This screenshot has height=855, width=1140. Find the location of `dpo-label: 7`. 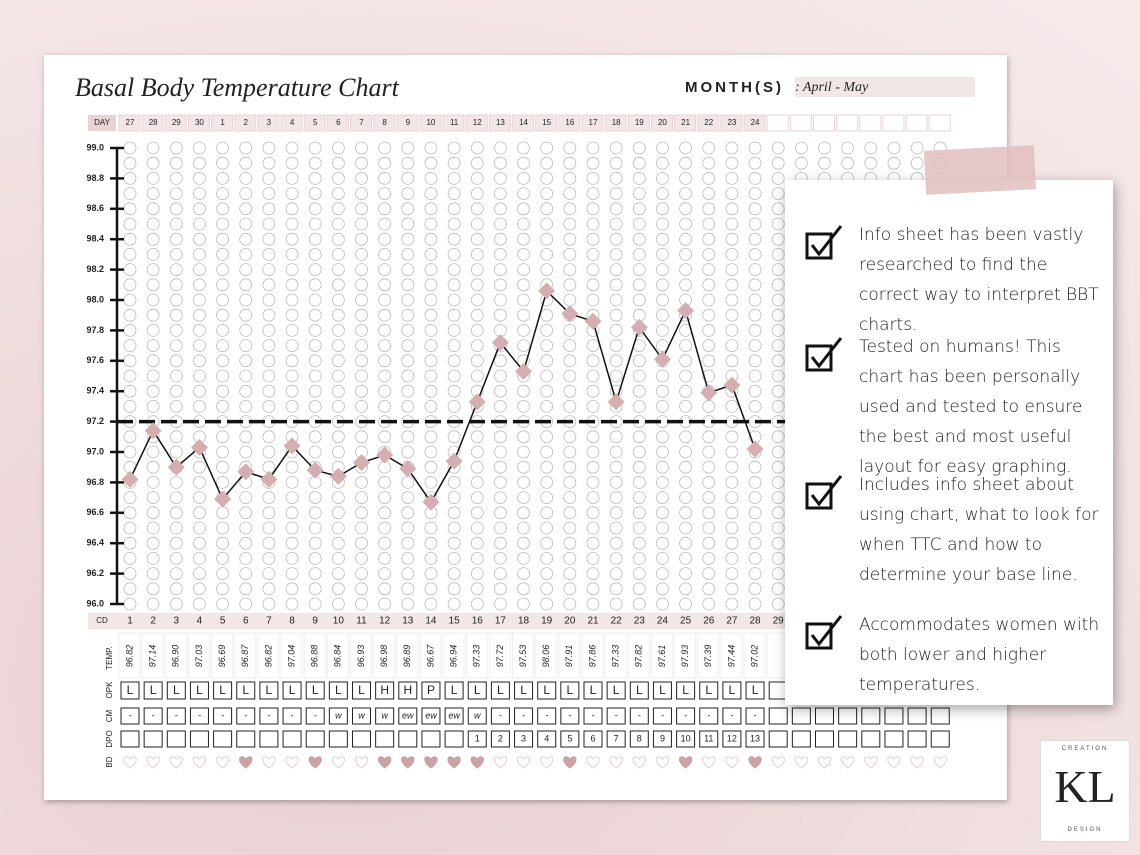

dpo-label: 7 is located at coordinates (616, 738).